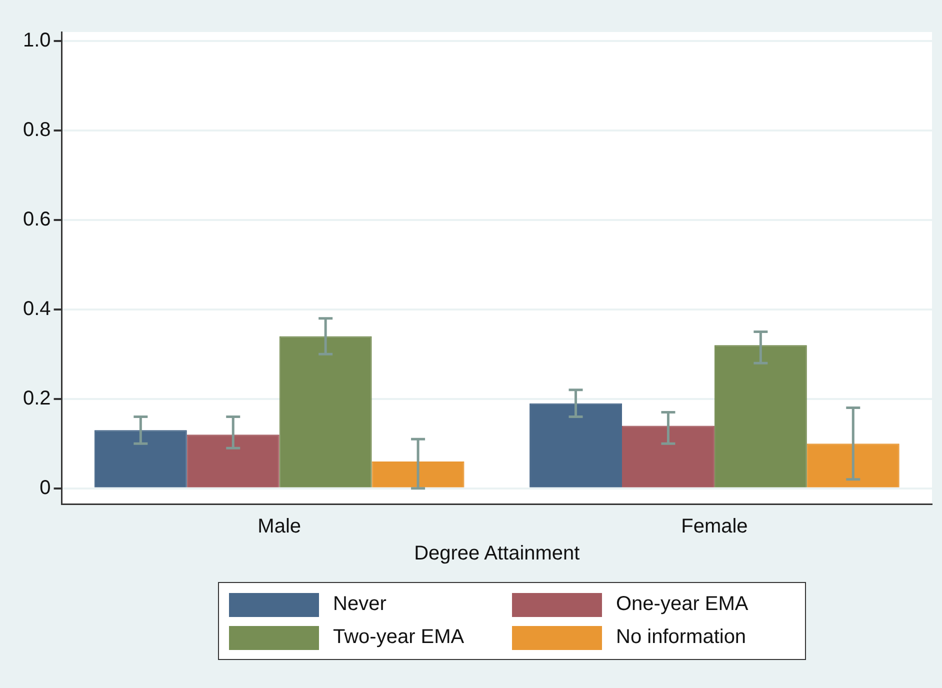 Image resolution: width=942 pixels, height=688 pixels. Describe the element at coordinates (36, 398) in the screenshot. I see `y-tick-label: 0.2` at that location.